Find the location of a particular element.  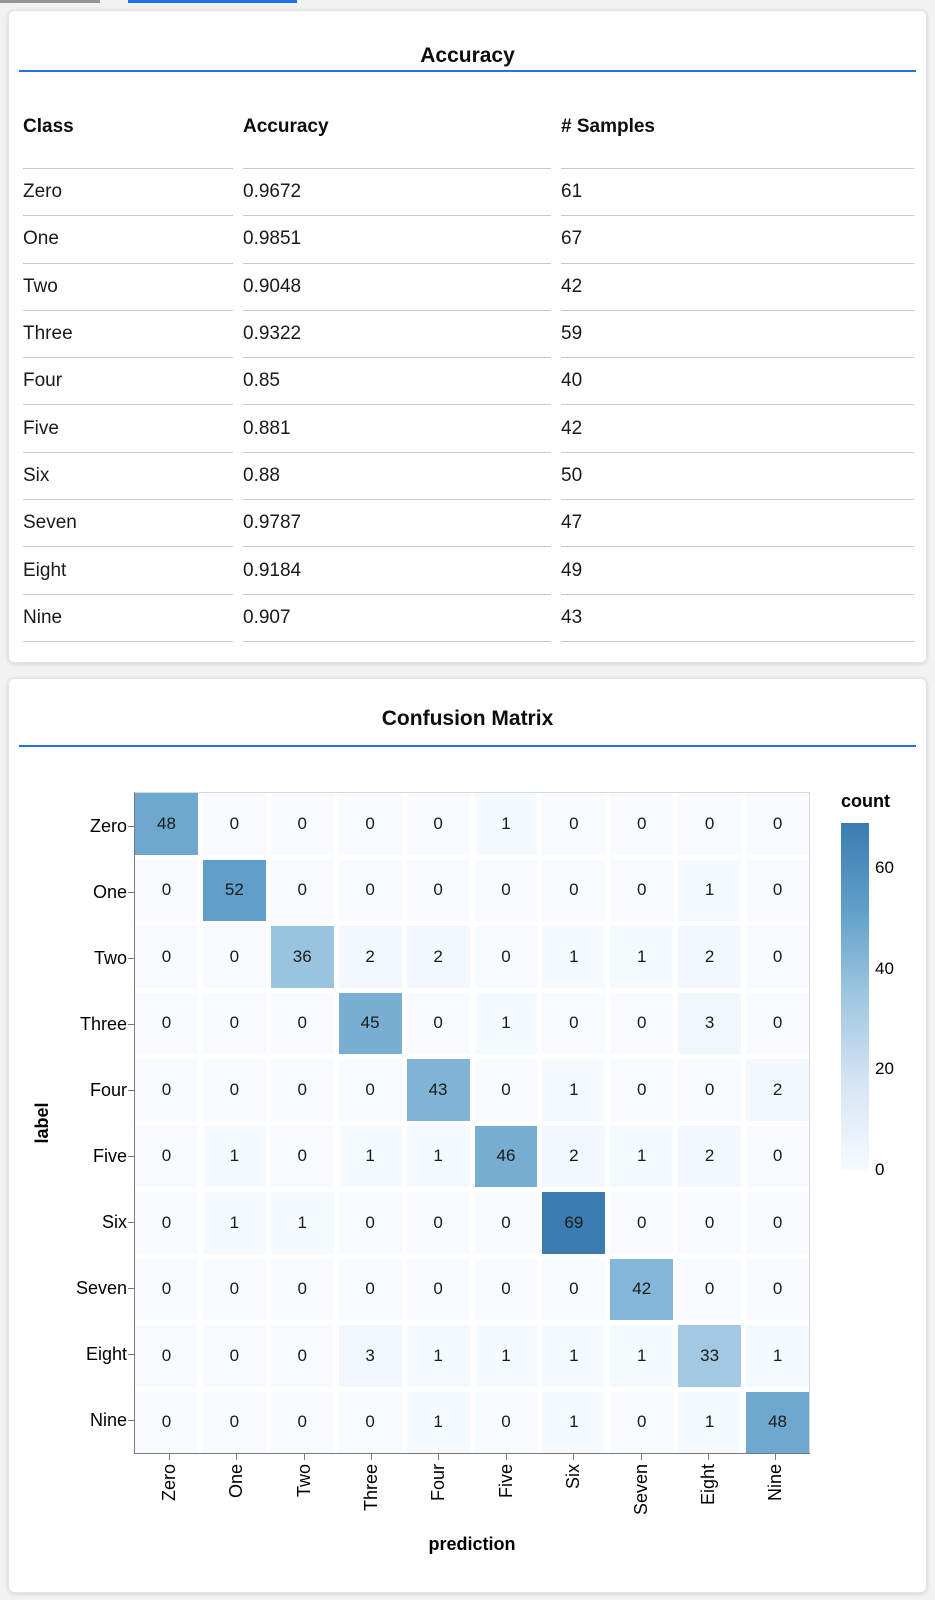

heatmap-cell: 48 is located at coordinates (166, 824).